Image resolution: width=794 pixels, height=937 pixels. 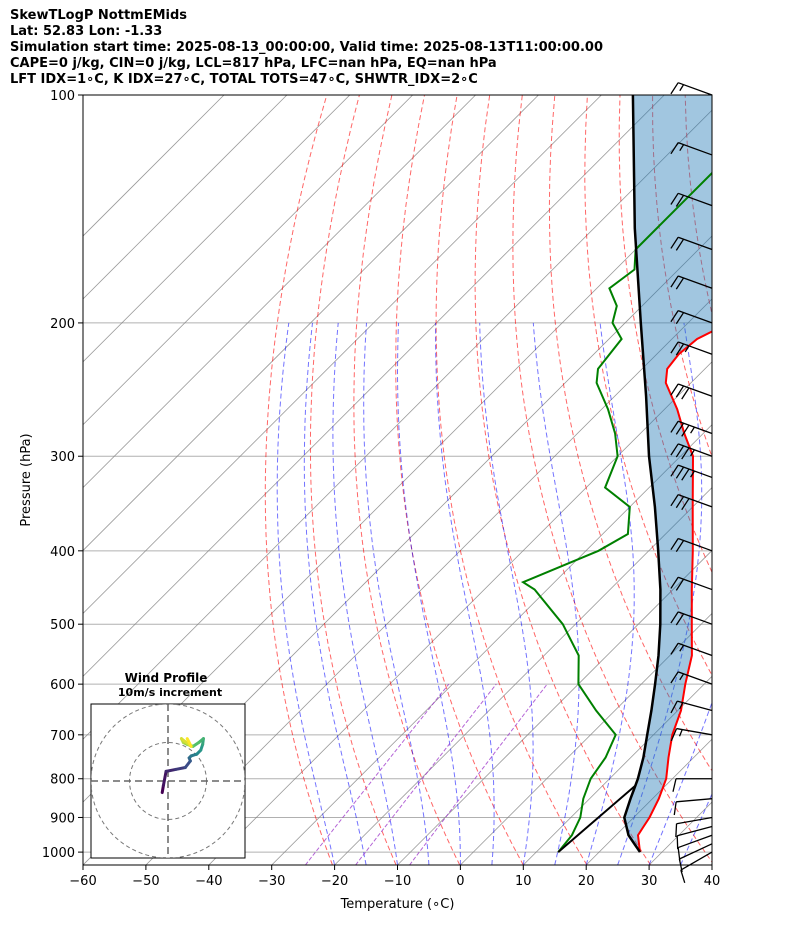 I want to click on y-tick-label: 400, so click(x=62, y=552).